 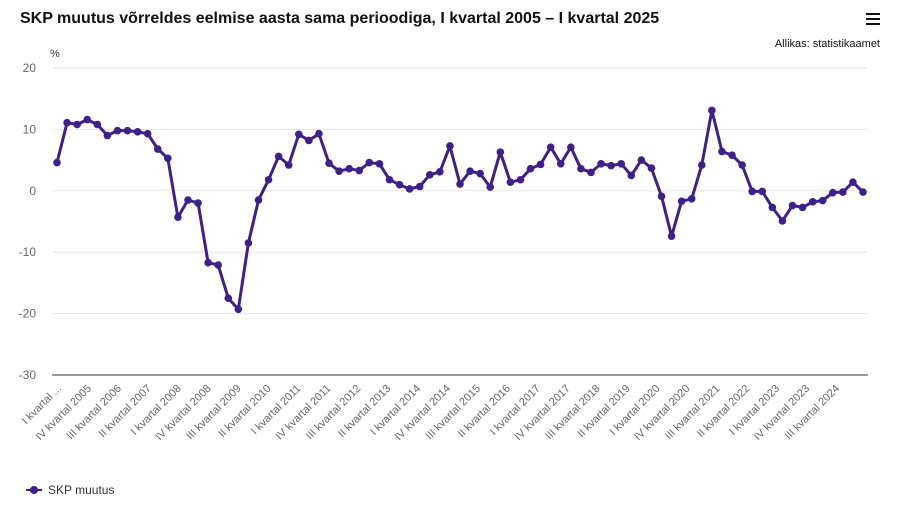 What do you see at coordinates (55, 54) in the screenshot?
I see `y-axis-unit-label: %` at bounding box center [55, 54].